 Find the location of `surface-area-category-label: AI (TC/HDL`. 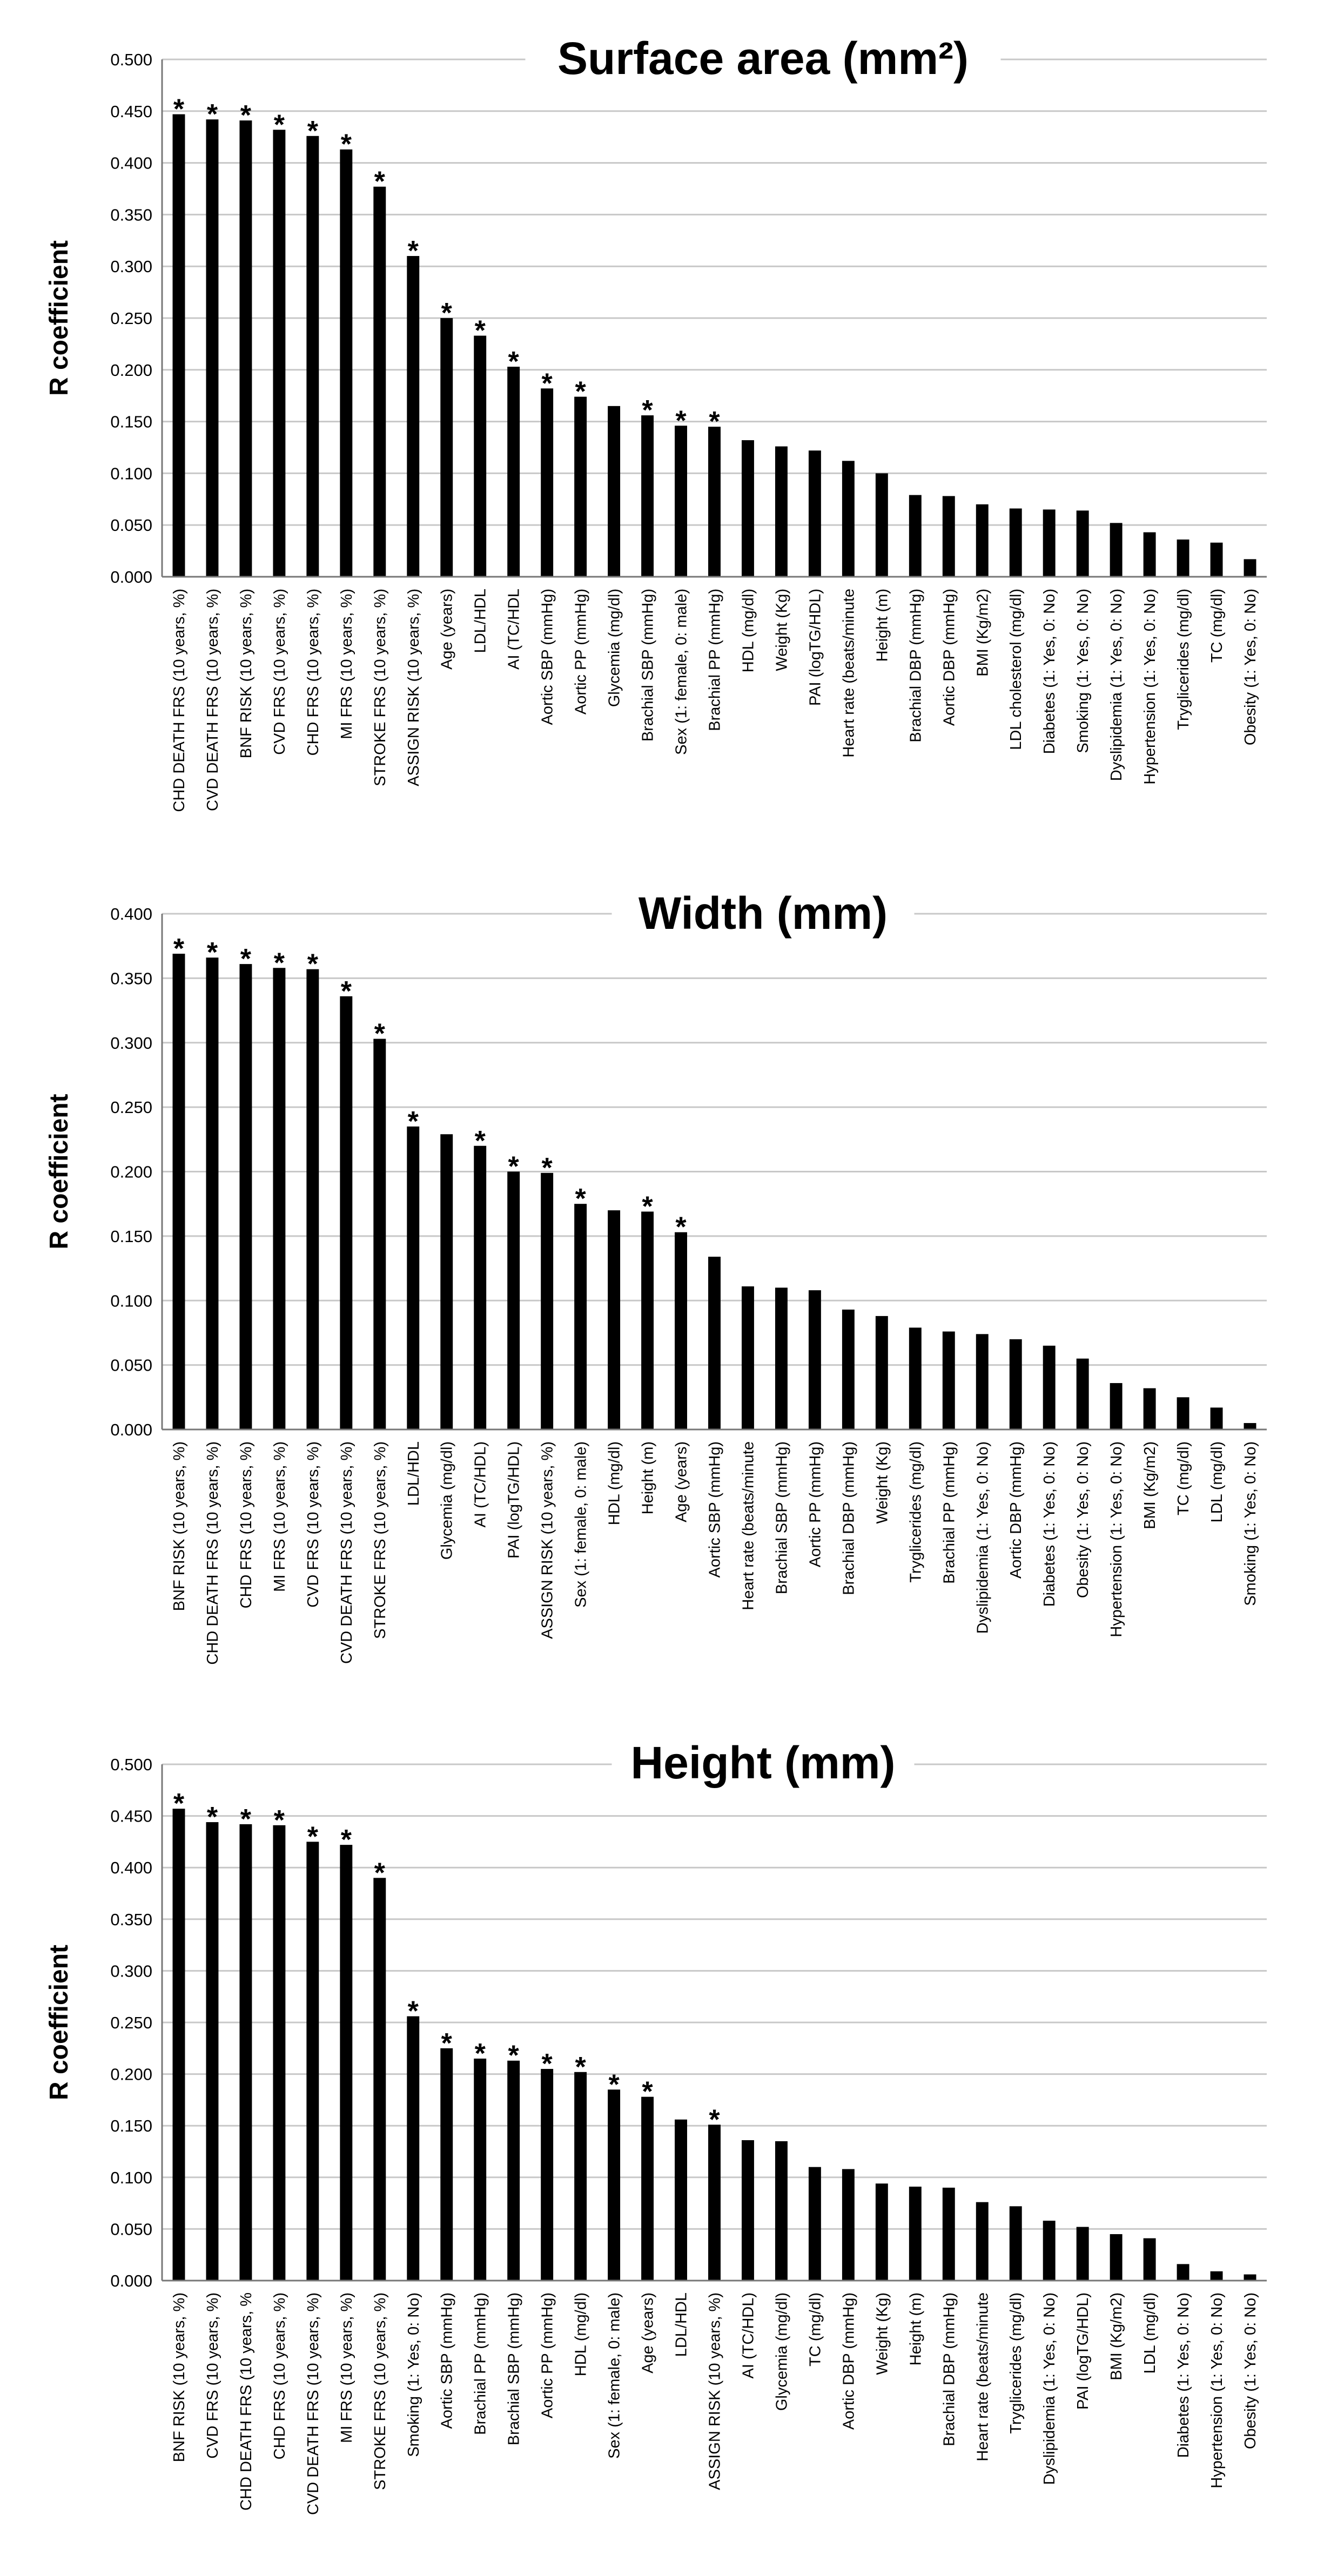

surface-area-category-label: AI (TC/HDL is located at coordinates (514, 629).